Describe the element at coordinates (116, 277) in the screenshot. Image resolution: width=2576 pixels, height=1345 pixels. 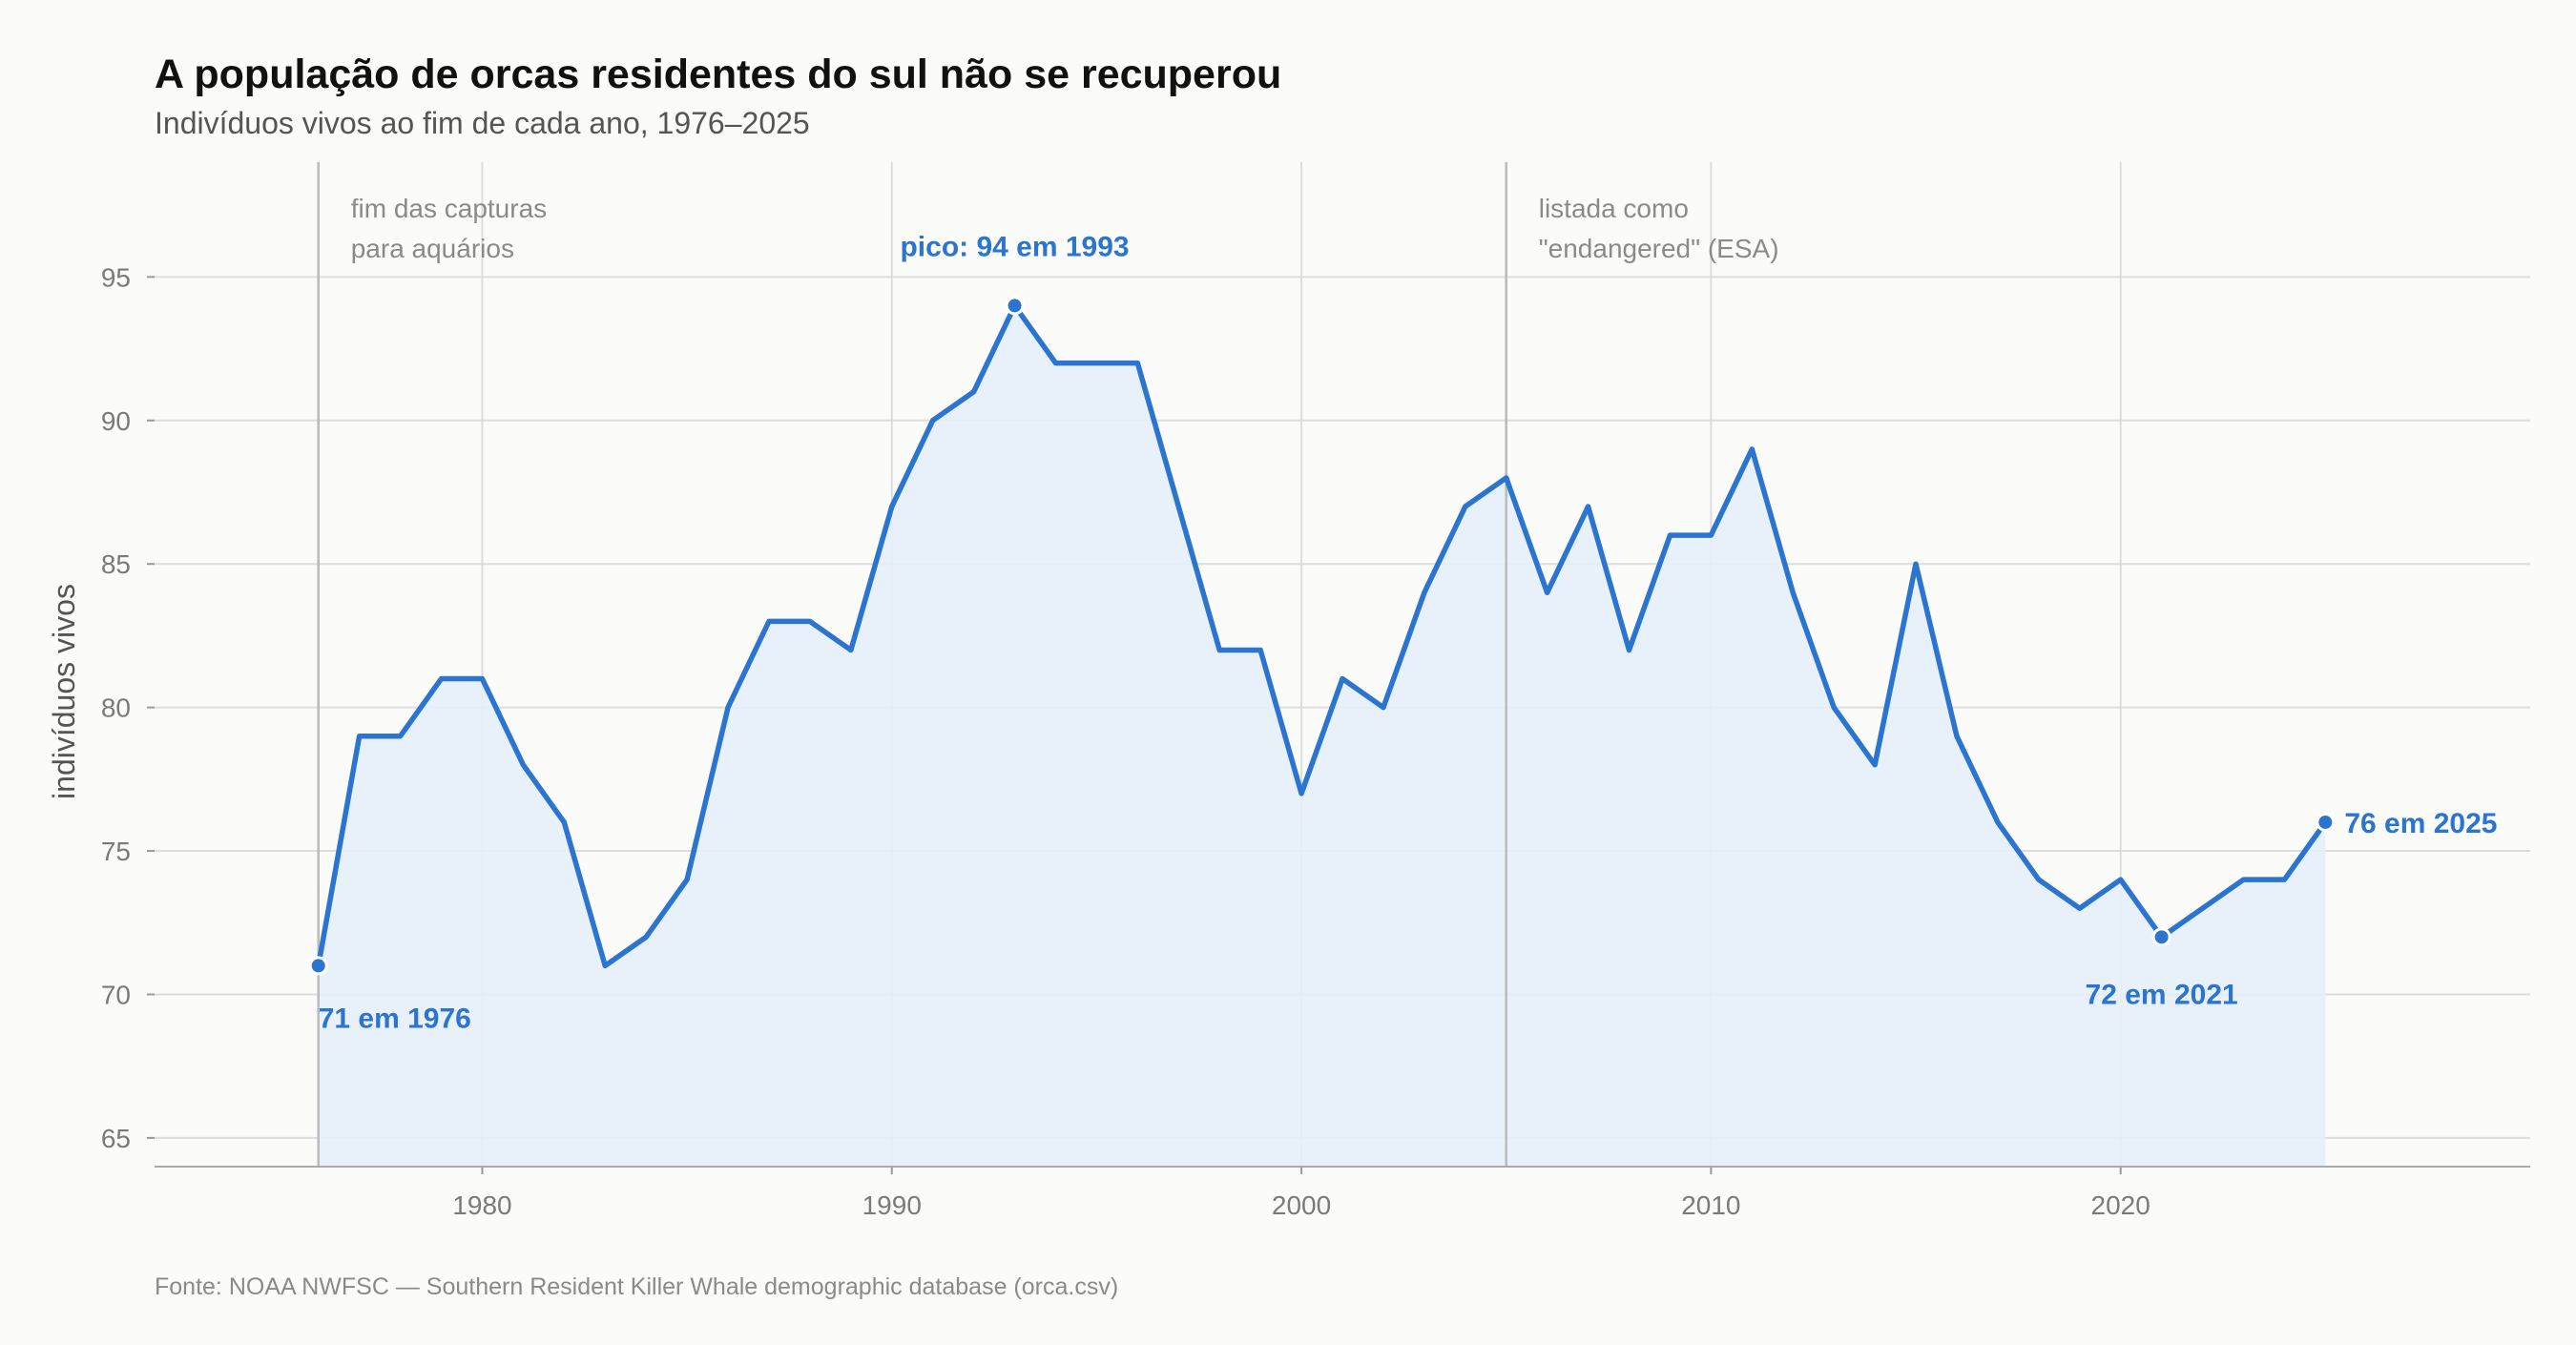
I see `y-tick-label: 95` at that location.